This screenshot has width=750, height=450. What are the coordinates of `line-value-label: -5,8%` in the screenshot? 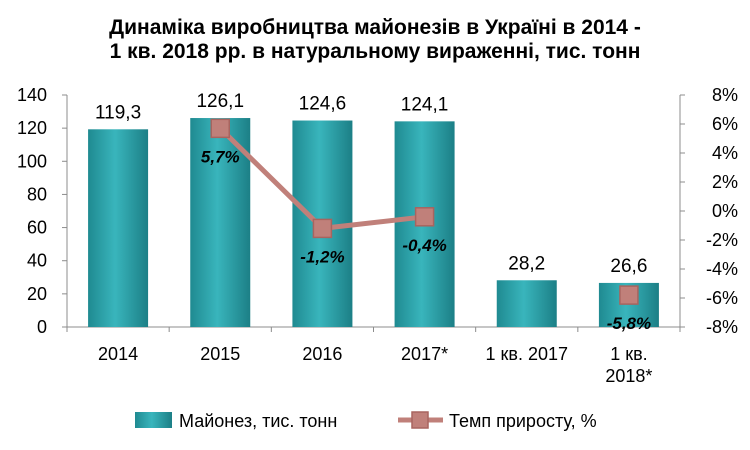 It's located at (629, 323).